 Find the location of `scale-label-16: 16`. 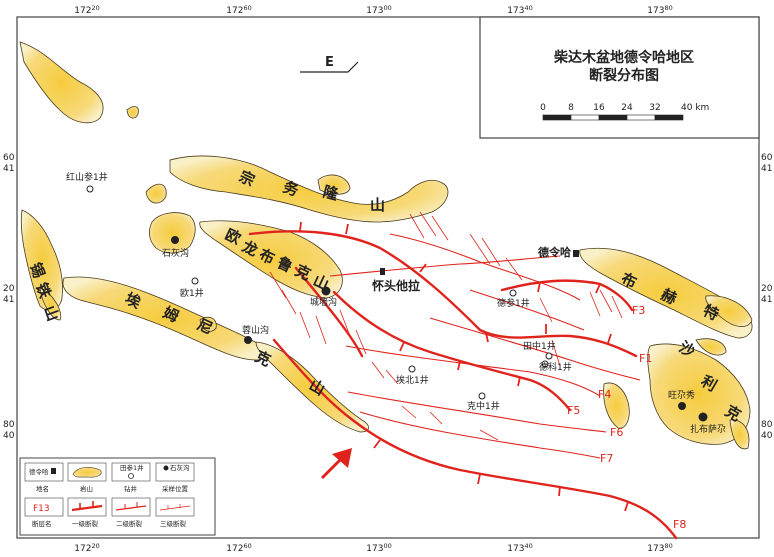

scale-label-16: 16 is located at coordinates (599, 108).